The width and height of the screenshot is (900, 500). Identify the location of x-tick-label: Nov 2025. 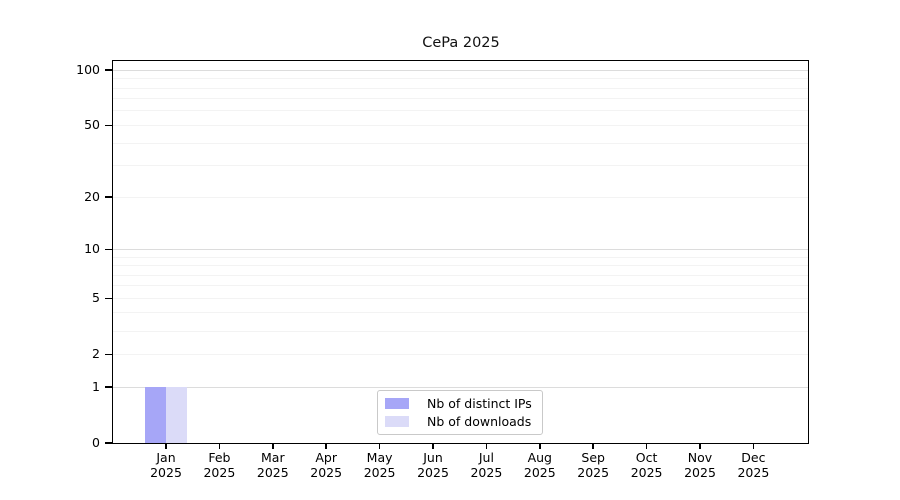
(700, 465).